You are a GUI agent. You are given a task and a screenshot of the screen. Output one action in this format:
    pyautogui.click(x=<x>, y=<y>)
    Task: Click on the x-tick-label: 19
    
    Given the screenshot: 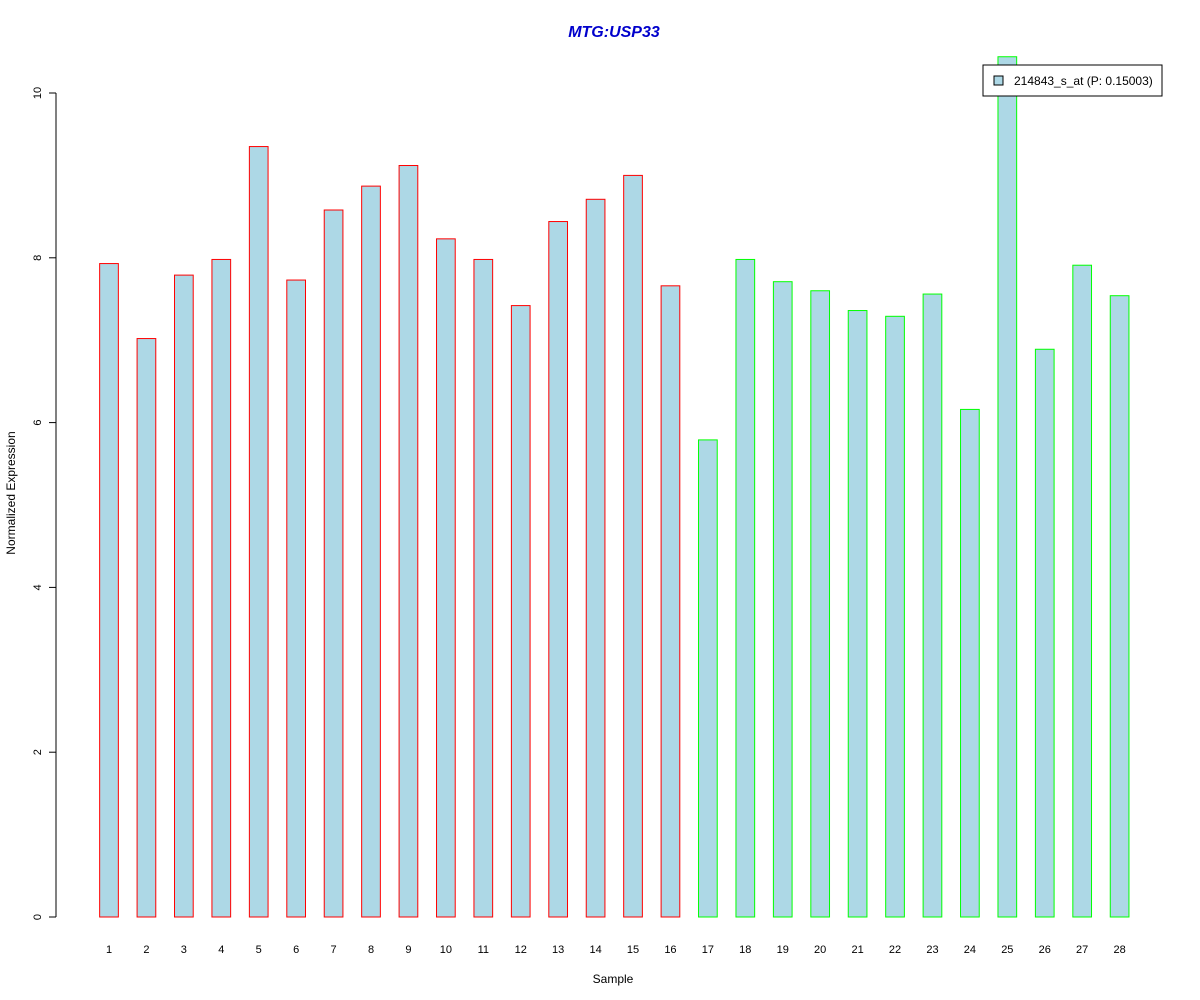 What is the action you would take?
    pyautogui.click(x=783, y=950)
    